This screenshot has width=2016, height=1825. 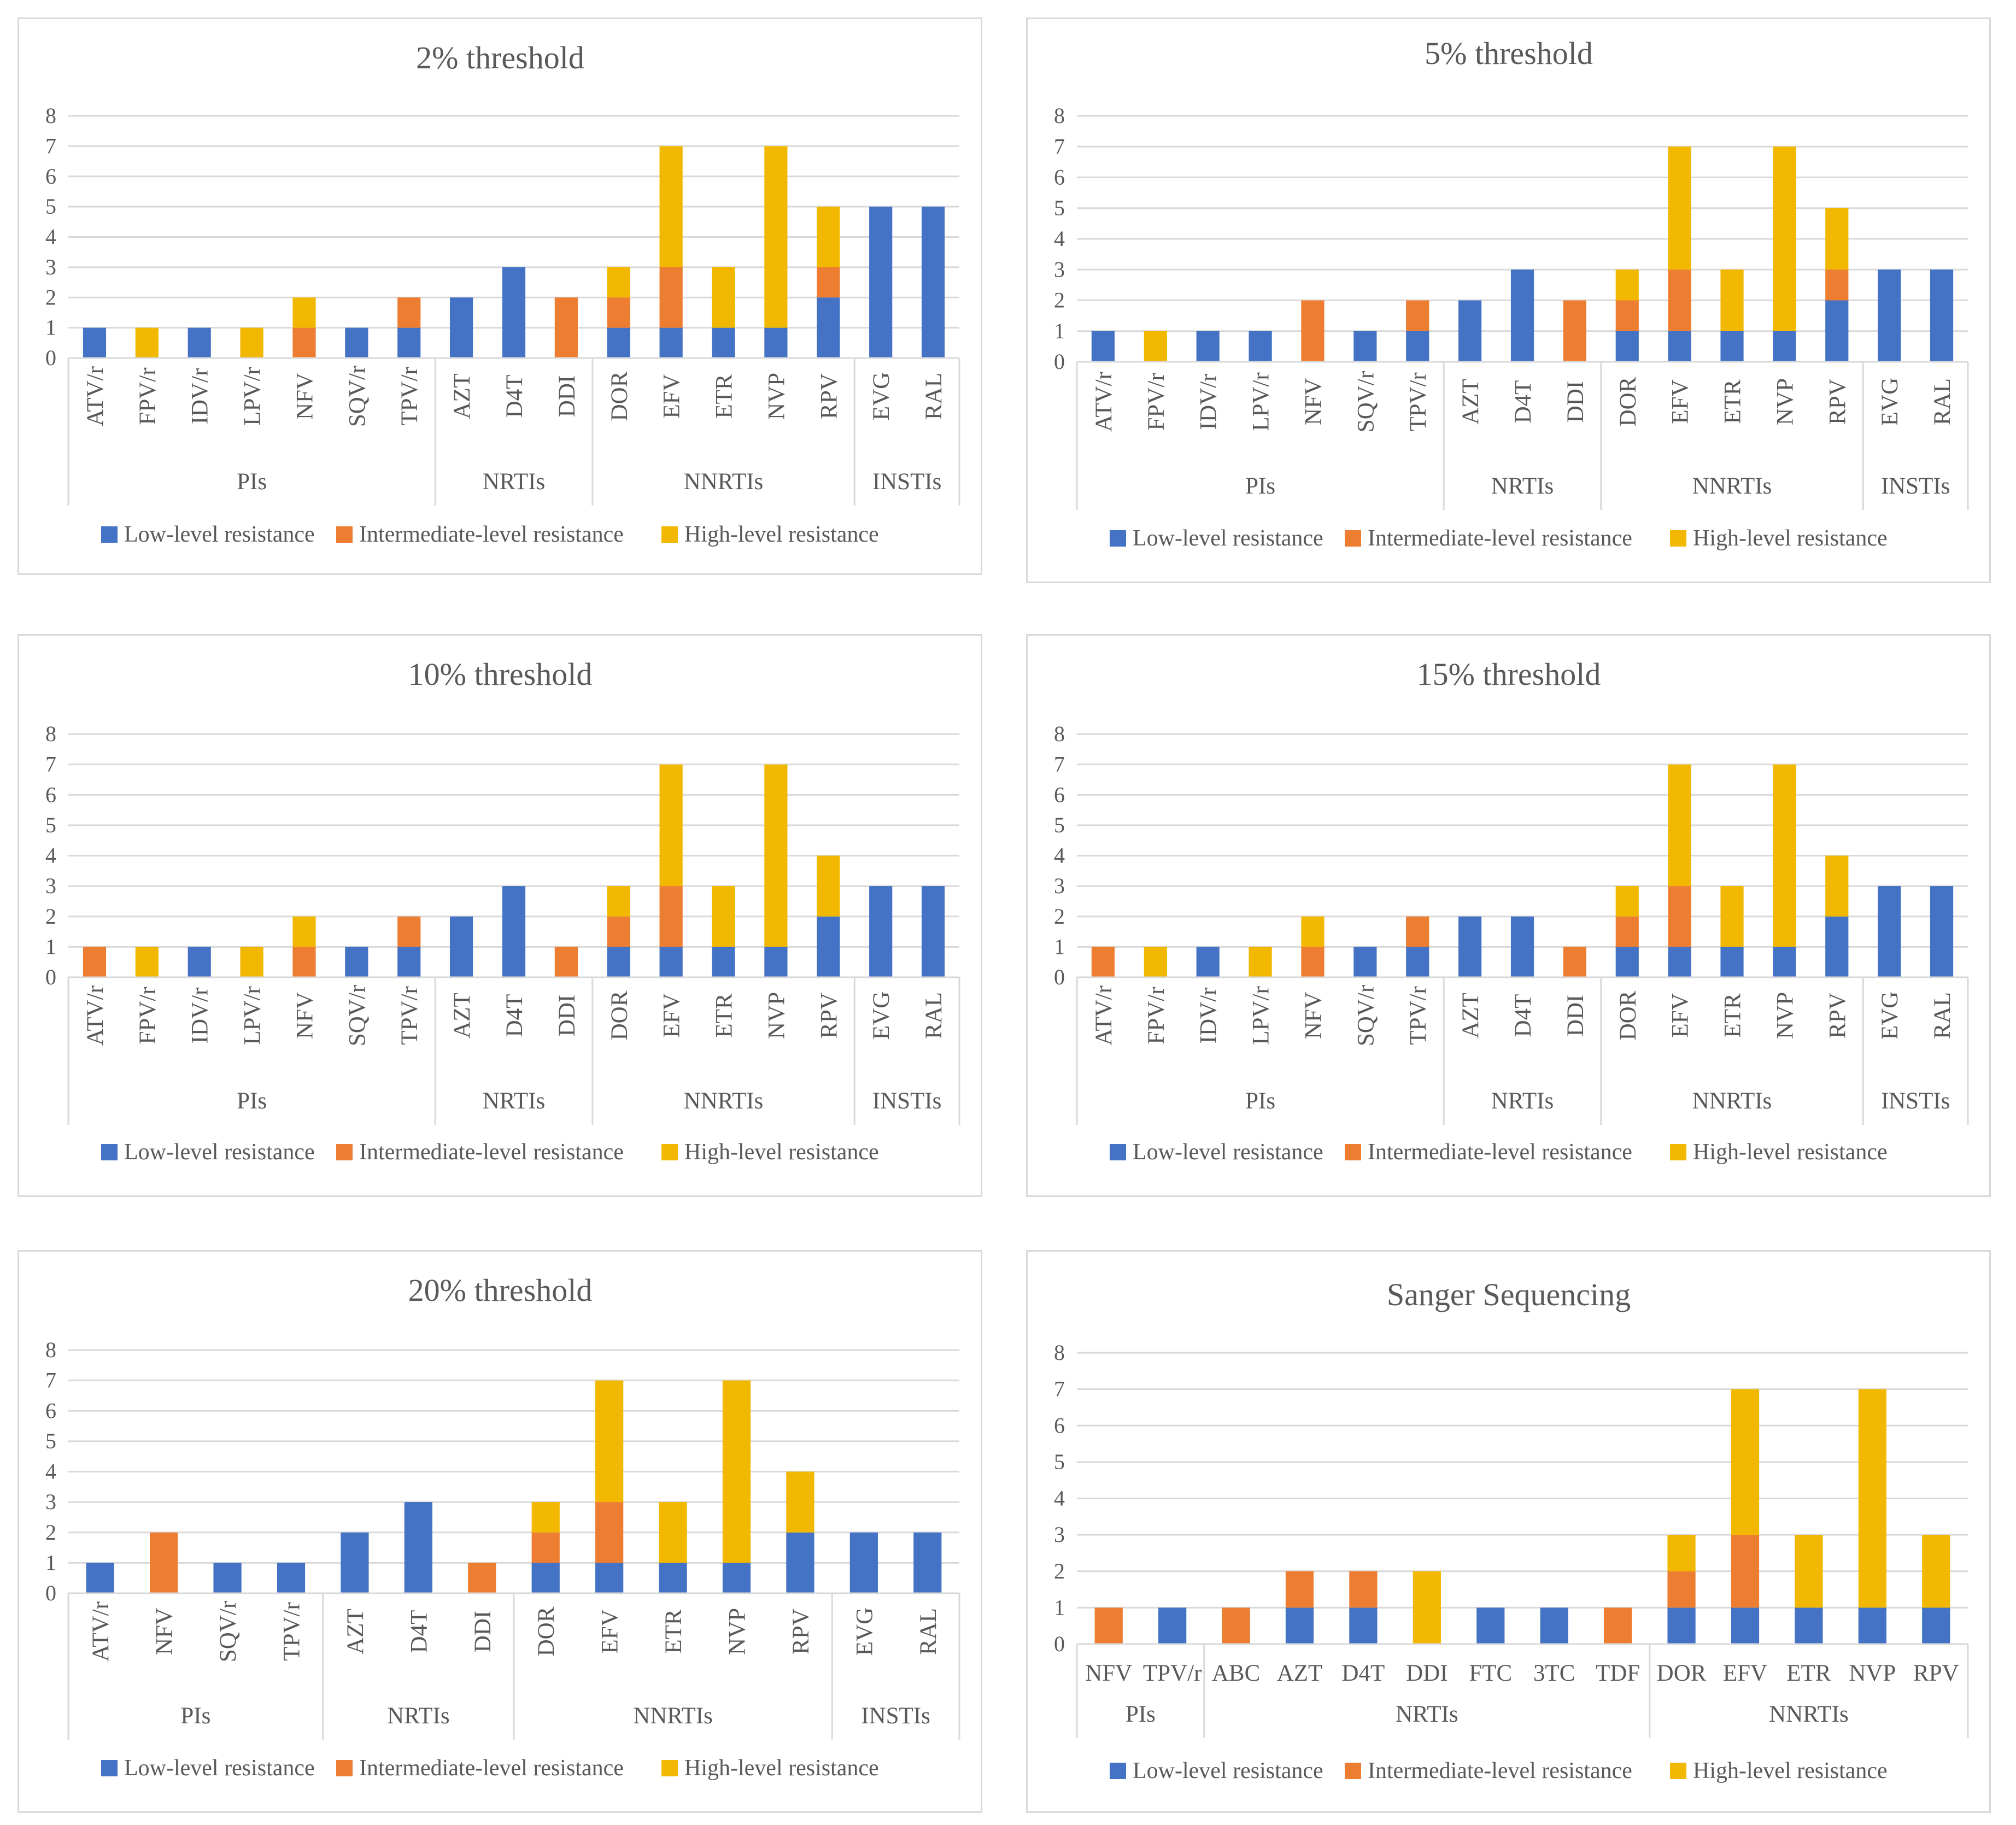 I want to click on x-group-label: NRTIs, so click(x=418, y=1716).